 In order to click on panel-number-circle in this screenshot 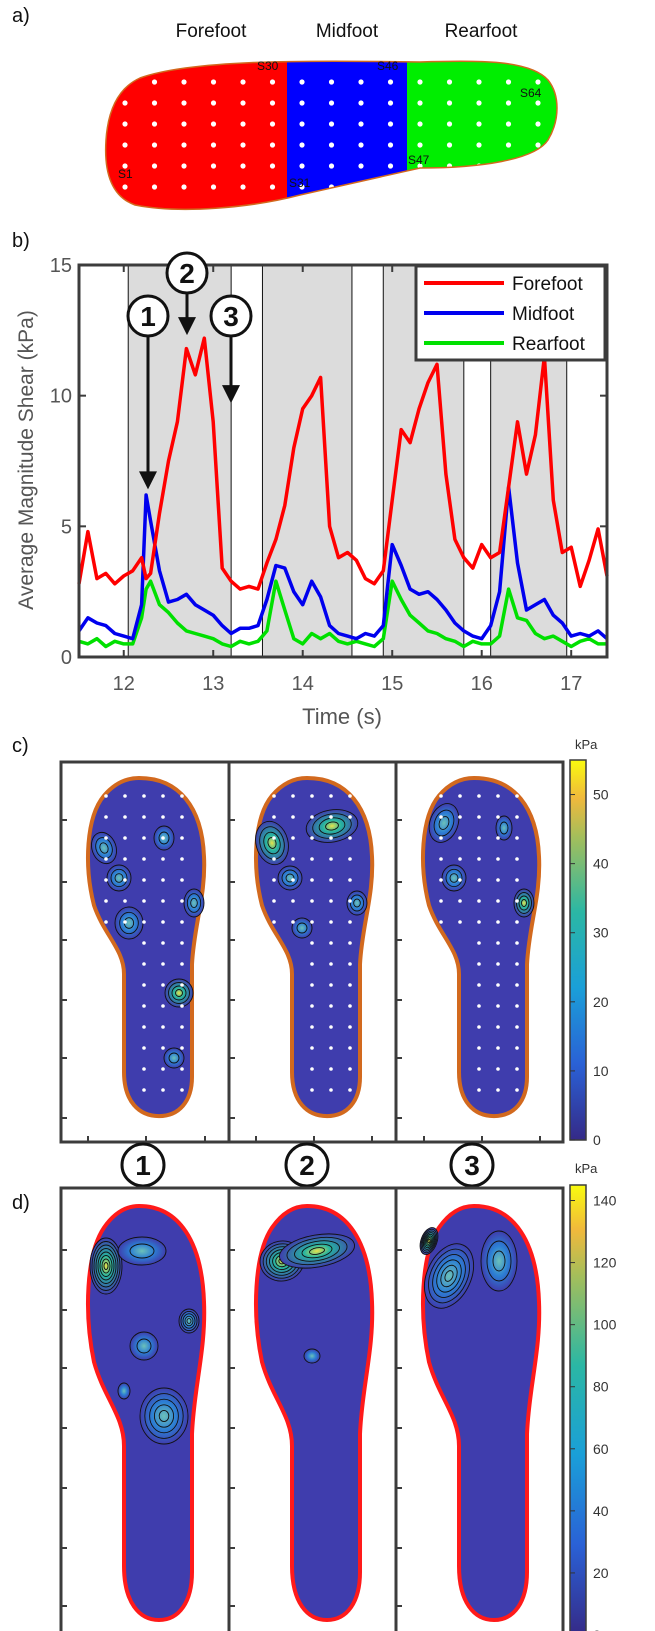, I will do `click(143, 1165)`.